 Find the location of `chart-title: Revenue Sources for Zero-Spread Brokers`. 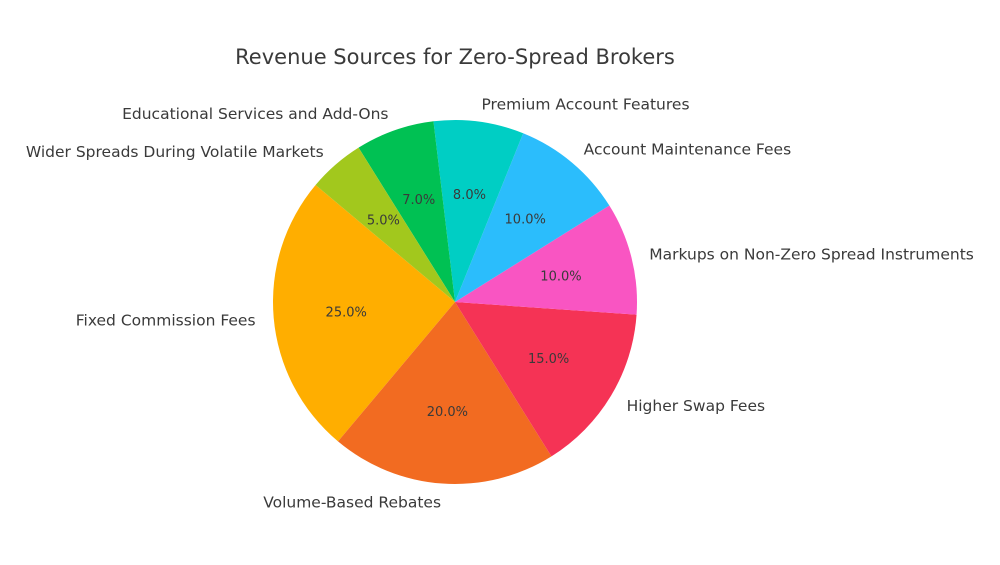

chart-title: Revenue Sources for Zero-Spread Brokers is located at coordinates (455, 57).